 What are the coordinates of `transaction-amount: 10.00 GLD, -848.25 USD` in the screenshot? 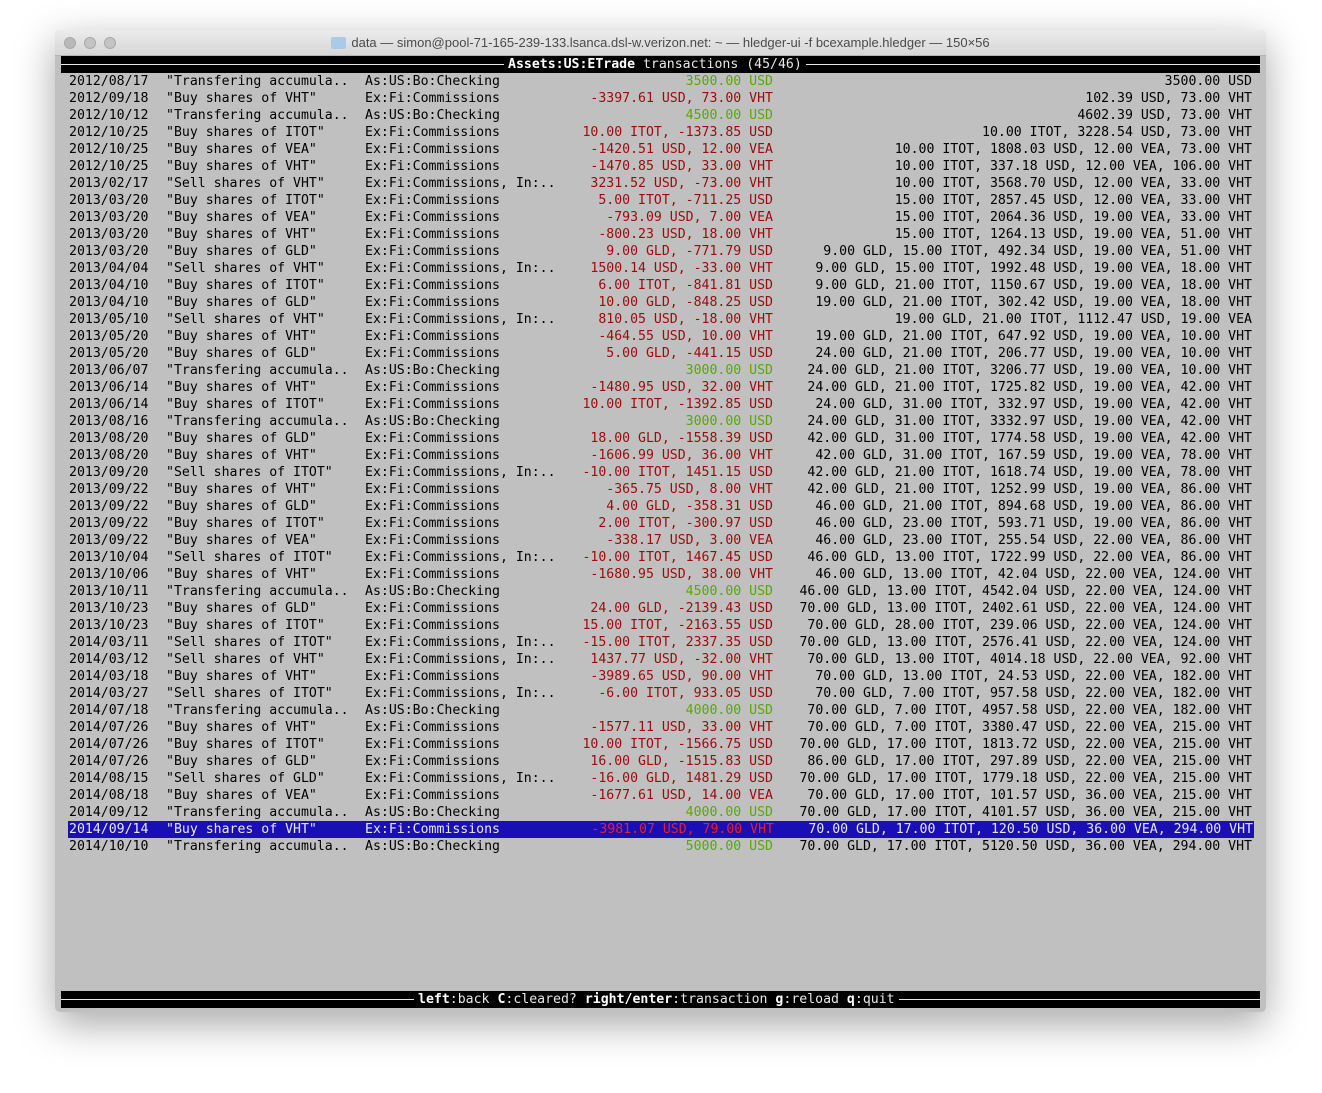 It's located at (685, 302).